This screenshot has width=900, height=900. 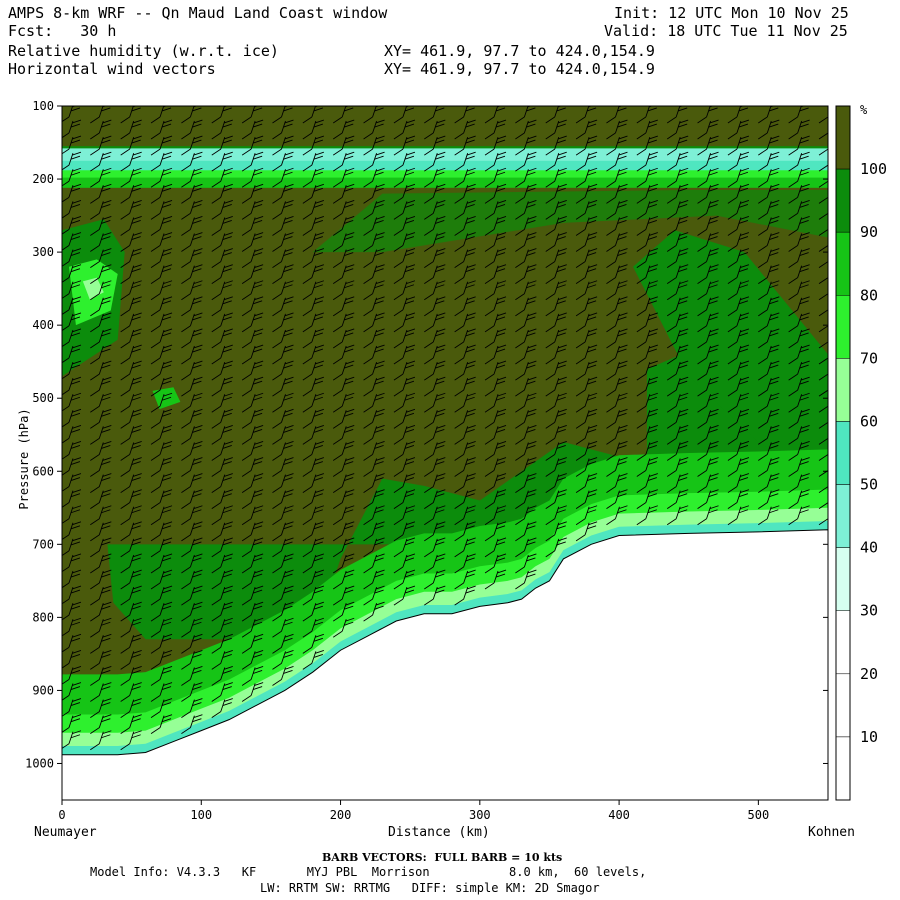 I want to click on x-axis-label: Distance (km), so click(x=439, y=832).